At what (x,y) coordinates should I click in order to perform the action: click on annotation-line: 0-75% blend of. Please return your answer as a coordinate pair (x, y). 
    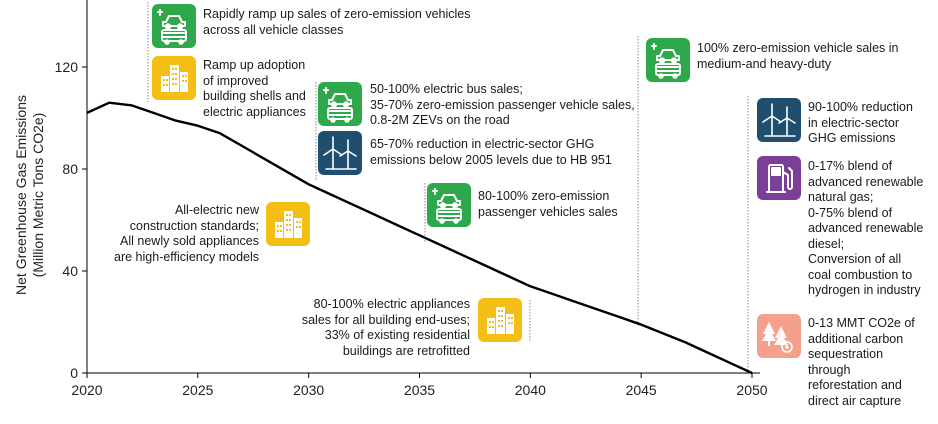
    Looking at the image, I should click on (850, 212).